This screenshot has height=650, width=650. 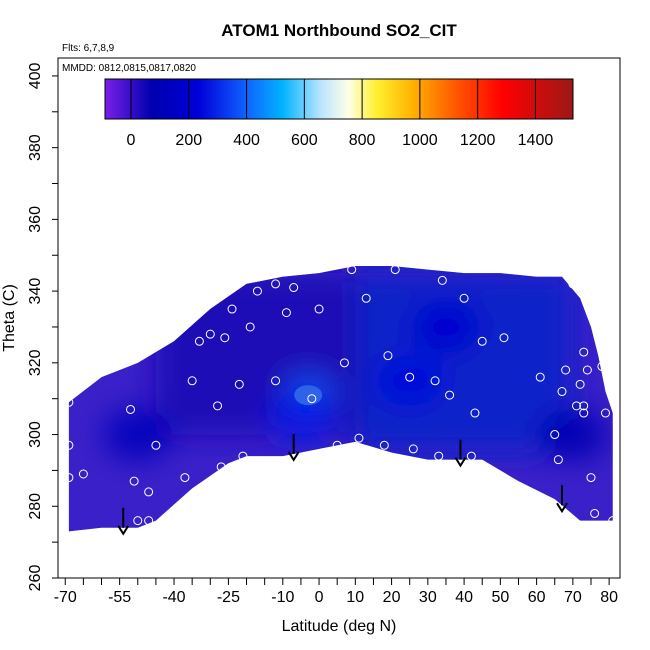 I want to click on x-axis: -70 -55 -40 -25 -10 0 10 20 30 40 50 60 70 80, so click(x=336, y=592).